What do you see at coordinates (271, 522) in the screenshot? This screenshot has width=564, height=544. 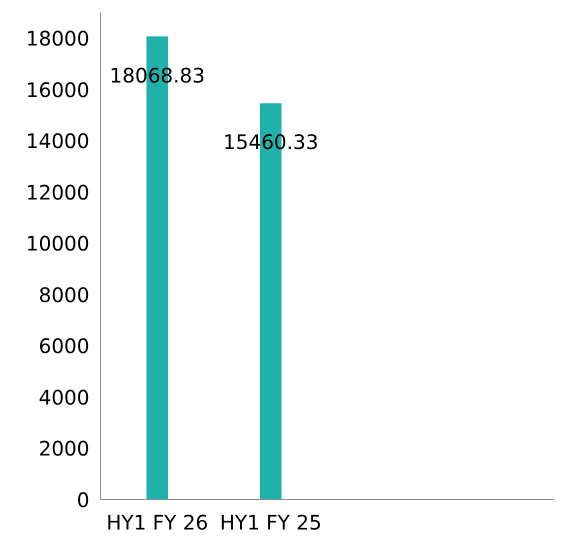 I see `x-tick-label: HY1 FY 25` at bounding box center [271, 522].